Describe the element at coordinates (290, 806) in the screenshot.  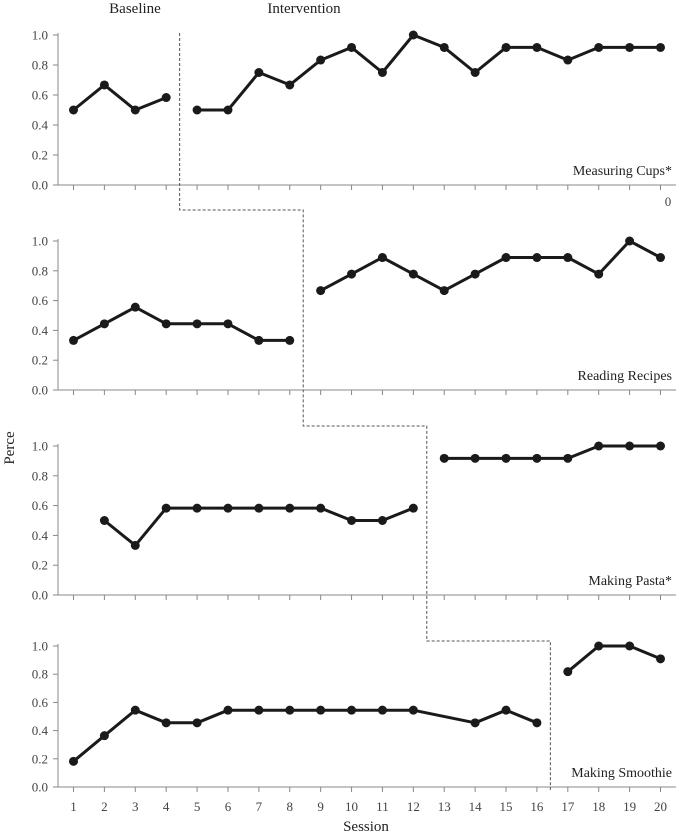
I see `x-tick-label: 8` at that location.